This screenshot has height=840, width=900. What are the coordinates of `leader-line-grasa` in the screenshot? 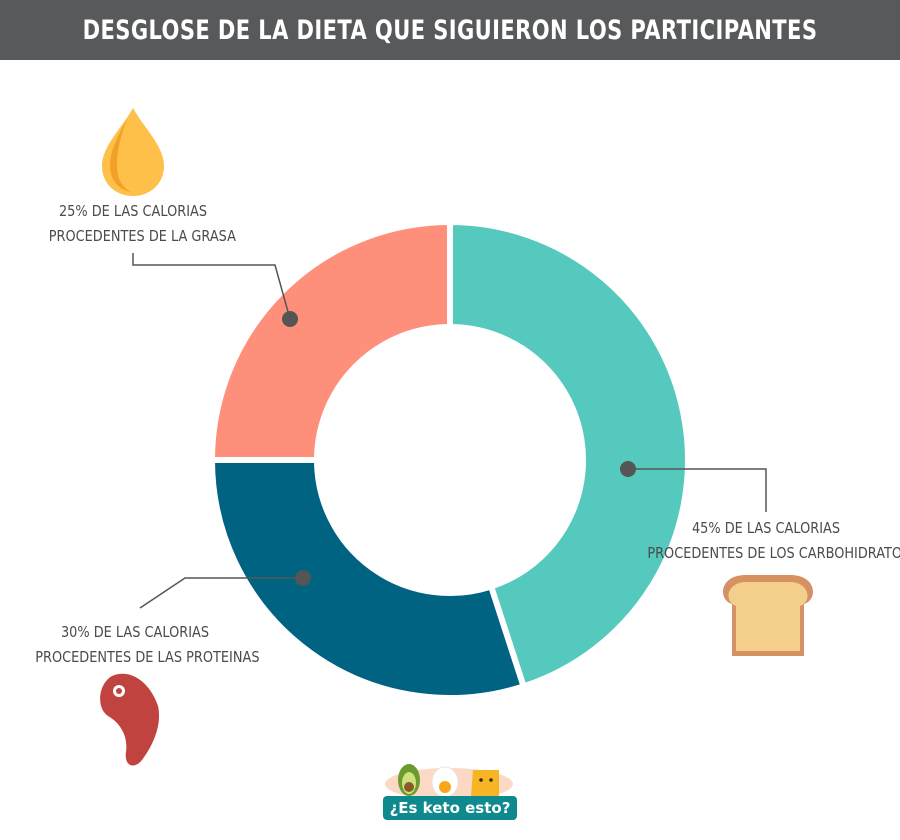 It's located at (211, 286).